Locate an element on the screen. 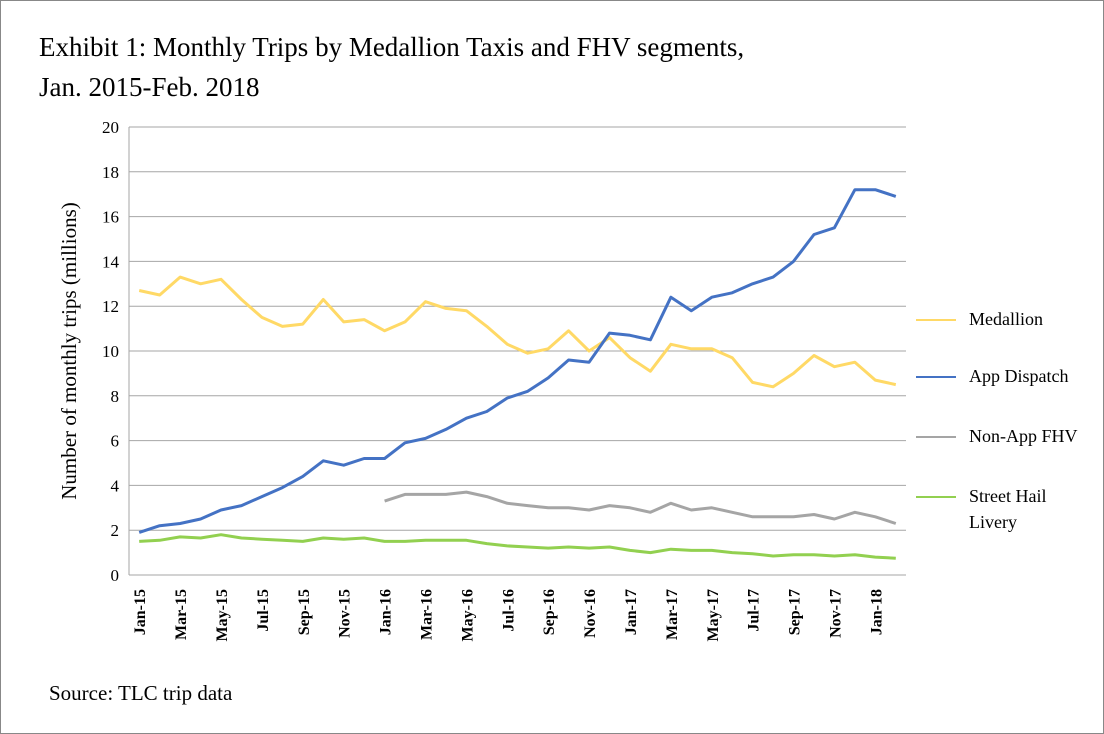  x-tick-label: May-17 is located at coordinates (713, 615).